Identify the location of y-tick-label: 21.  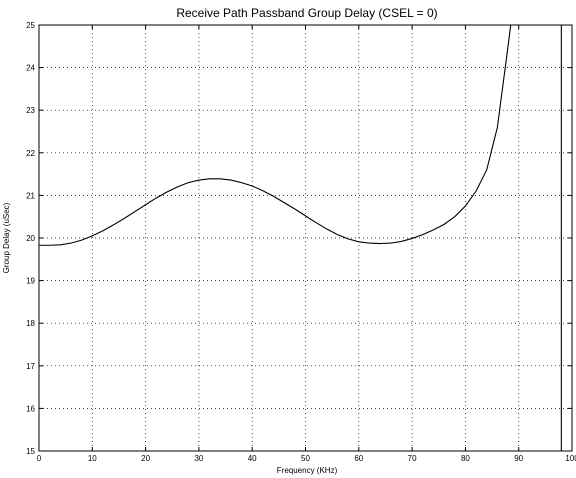
(30, 195).